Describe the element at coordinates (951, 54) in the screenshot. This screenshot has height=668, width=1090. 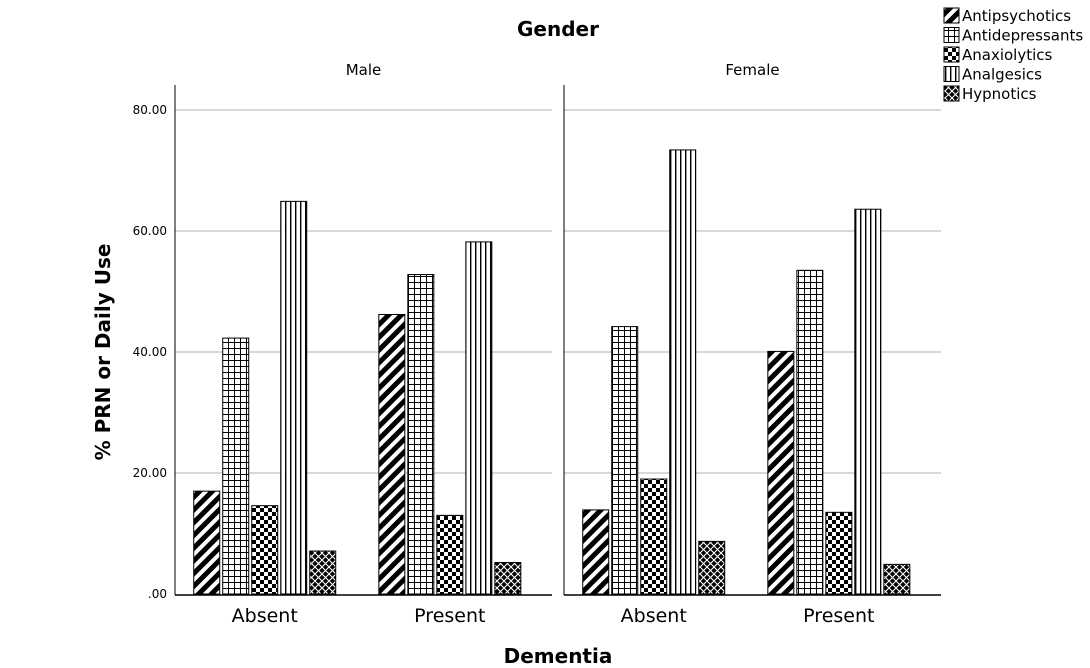
I see `checker-icon` at that location.